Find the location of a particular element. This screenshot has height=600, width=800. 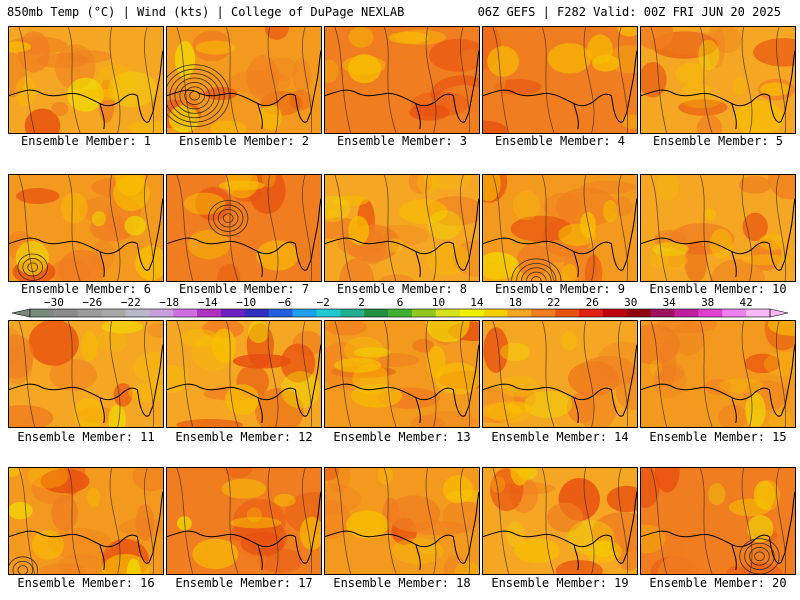

ensemble-member-label: Ensemble Member: 7 is located at coordinates (244, 289).